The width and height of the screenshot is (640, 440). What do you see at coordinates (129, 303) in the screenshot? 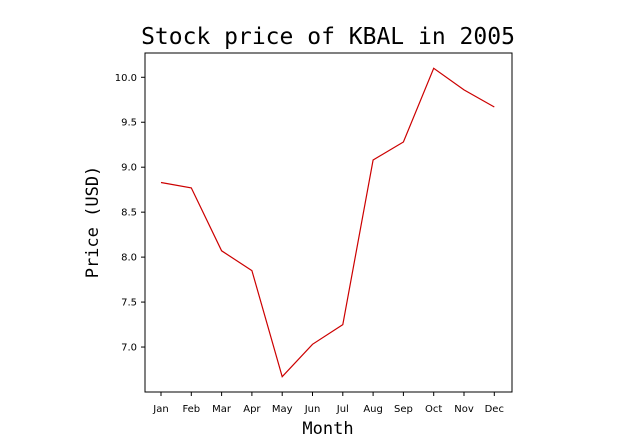
I see `y-tick-label: 7.5` at bounding box center [129, 303].